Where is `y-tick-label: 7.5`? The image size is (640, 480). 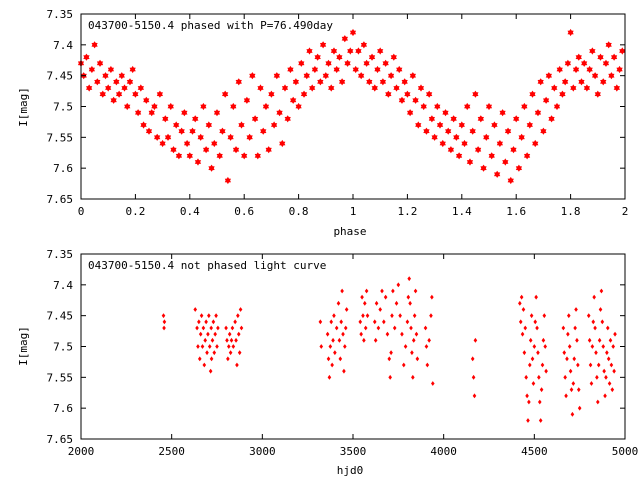
y-tick-label: 7.5 is located at coordinates (63, 347).